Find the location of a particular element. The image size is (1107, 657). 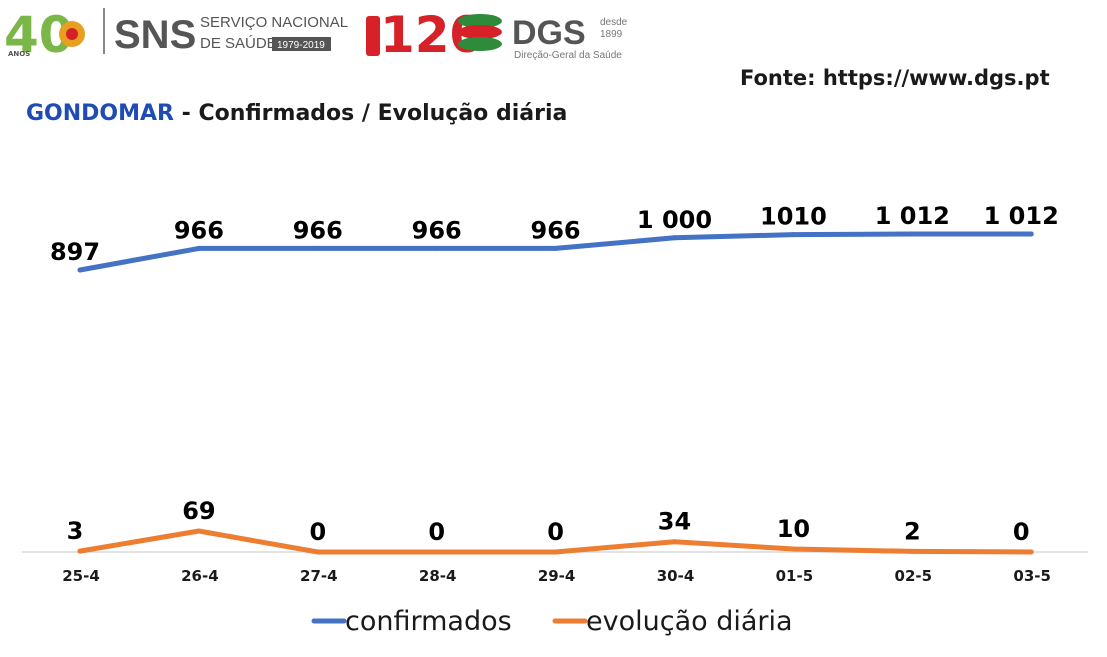

chart-title: GONDOMAR - Confirmados / Evolução diária is located at coordinates (296, 113).